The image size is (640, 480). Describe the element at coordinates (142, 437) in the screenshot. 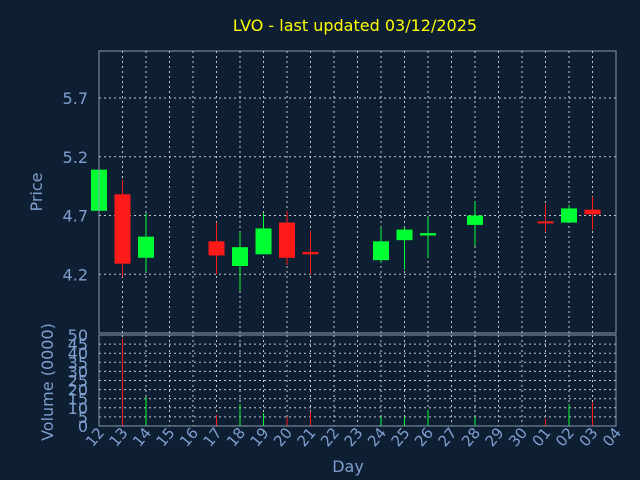

I see `x-tick-label: 14` at that location.